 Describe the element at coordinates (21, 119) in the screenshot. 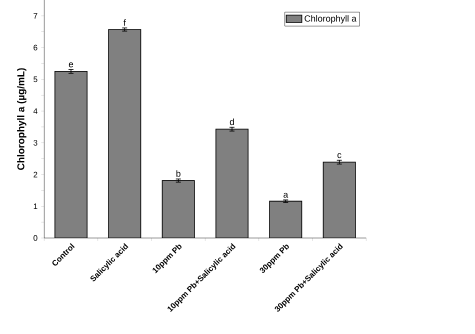

I see `y-axis-title: Chlorophyll a (µg/mL)` at that location.